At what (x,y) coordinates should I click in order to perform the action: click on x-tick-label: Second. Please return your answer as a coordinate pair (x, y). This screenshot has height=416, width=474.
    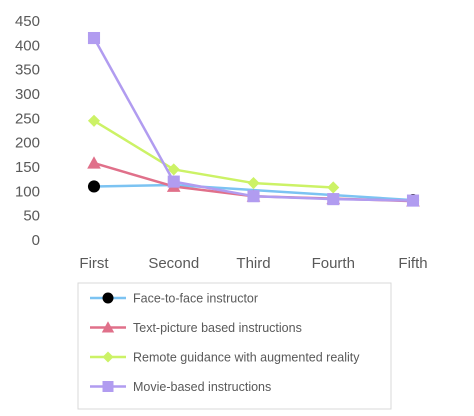
    Looking at the image, I should click on (173, 263).